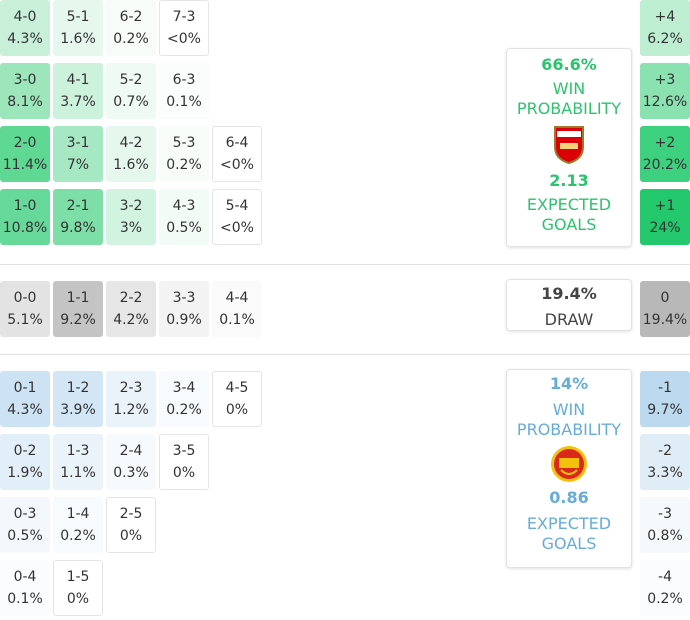  I want to click on score-cell: 3-5 0%, so click(184, 462).